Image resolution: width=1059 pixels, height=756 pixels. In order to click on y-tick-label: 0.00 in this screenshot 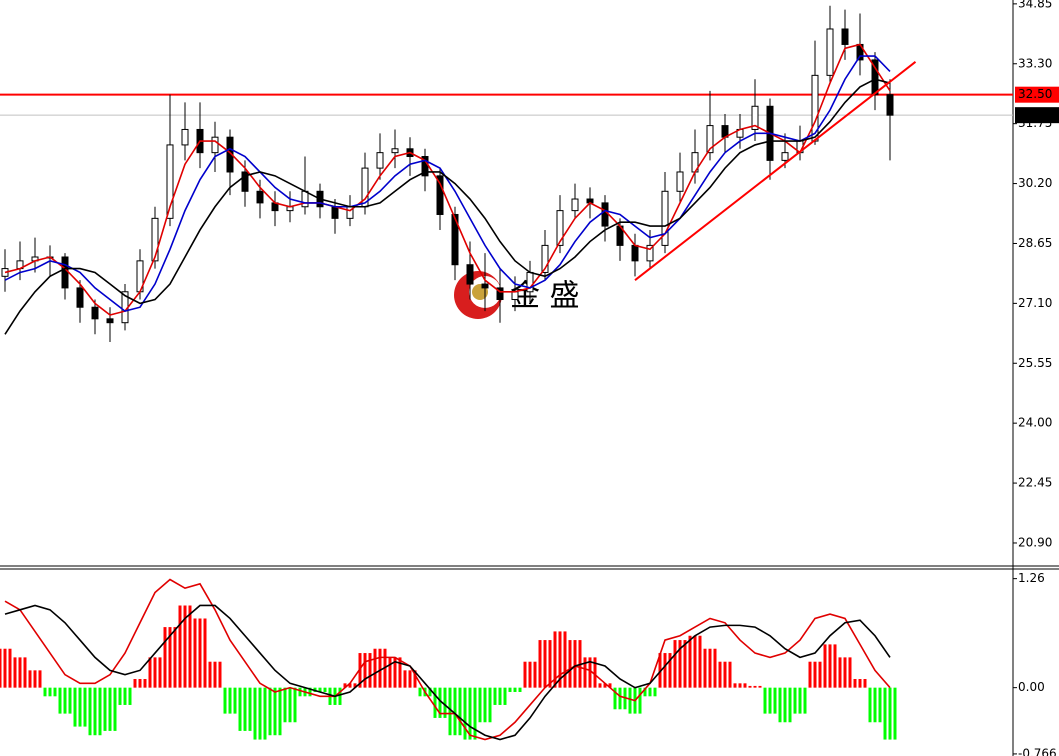, I will do `click(1031, 687)`.